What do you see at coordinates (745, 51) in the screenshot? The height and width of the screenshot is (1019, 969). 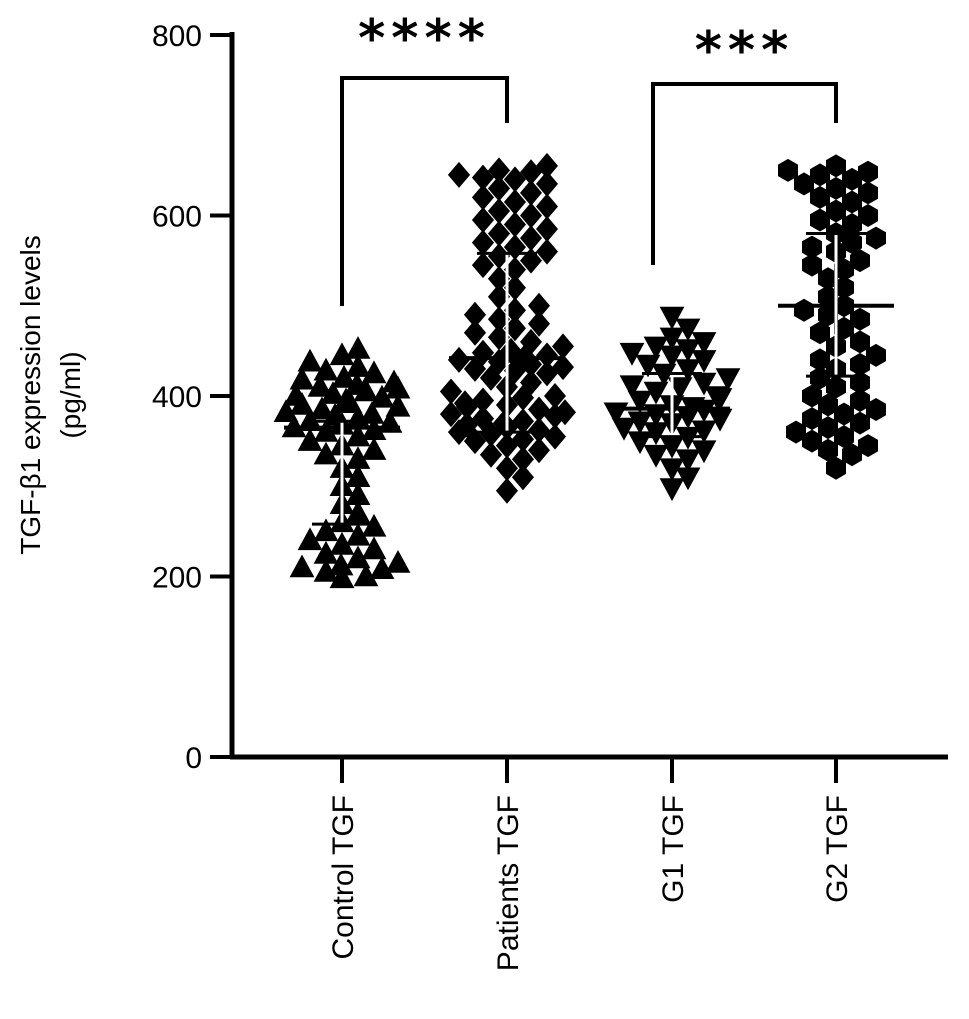 I see `sig-label-1: ***` at bounding box center [745, 51].